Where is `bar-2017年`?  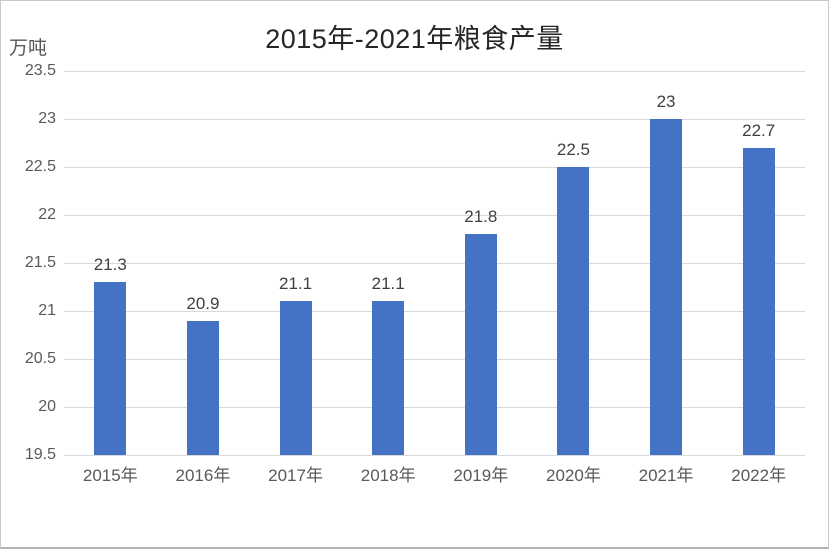 bar-2017年 is located at coordinates (295, 378).